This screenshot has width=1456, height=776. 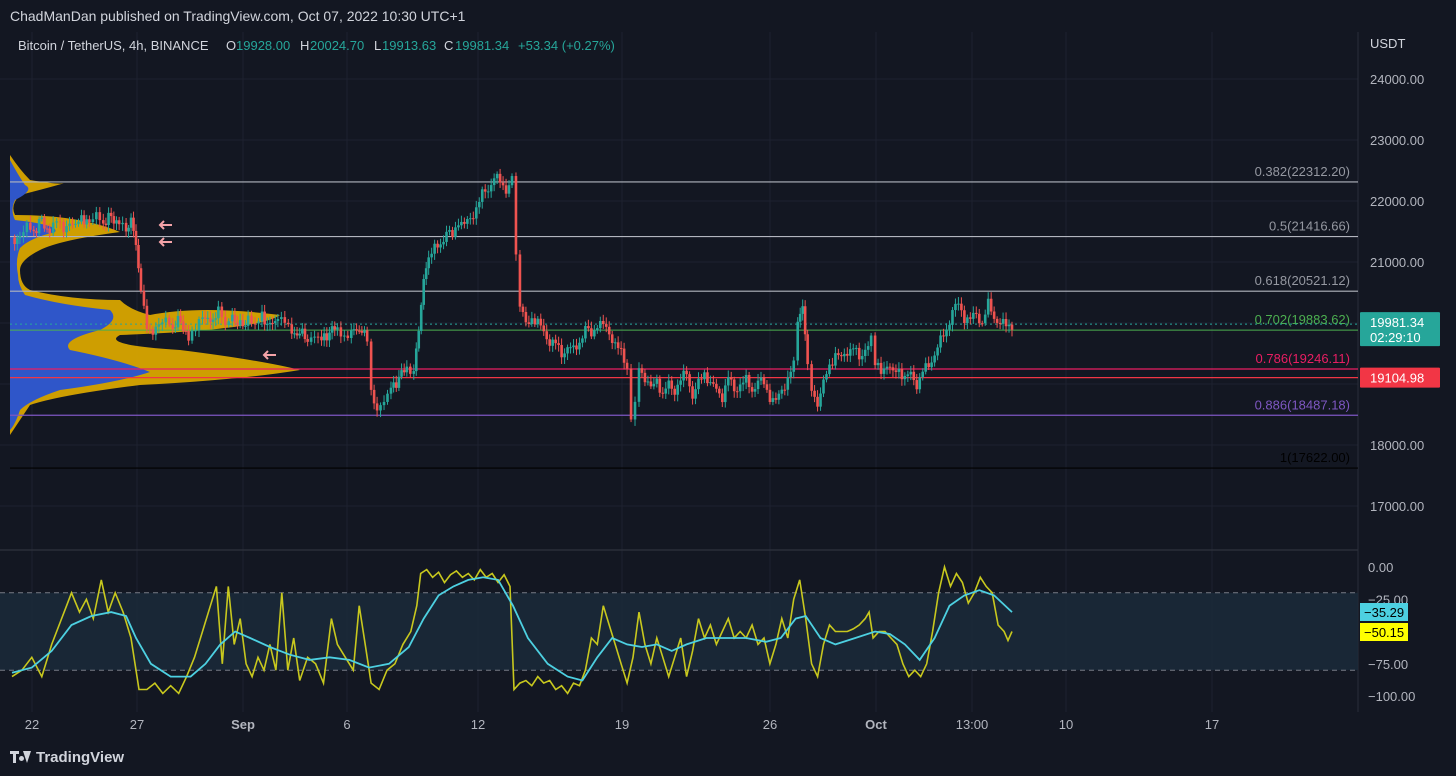 What do you see at coordinates (80, 757) in the screenshot?
I see `brand-name: TradingView` at bounding box center [80, 757].